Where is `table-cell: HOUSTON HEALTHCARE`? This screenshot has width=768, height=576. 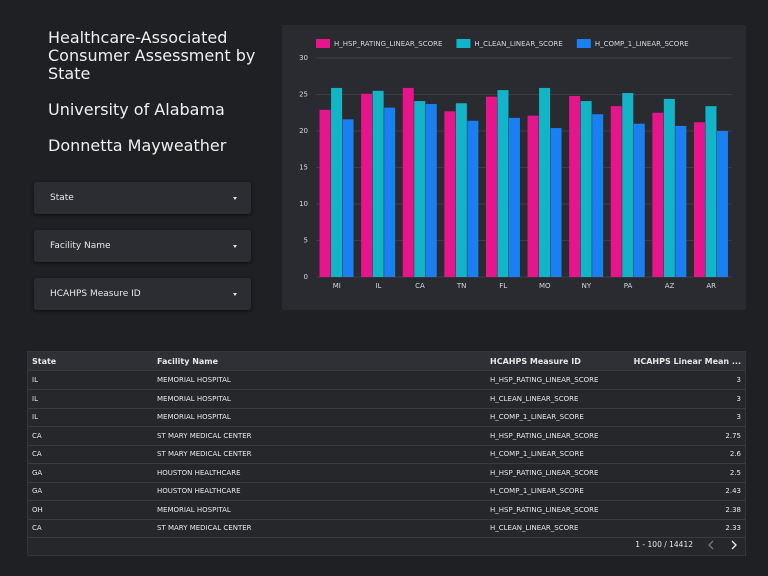 table-cell: HOUSTON HEALTHCARE is located at coordinates (199, 472).